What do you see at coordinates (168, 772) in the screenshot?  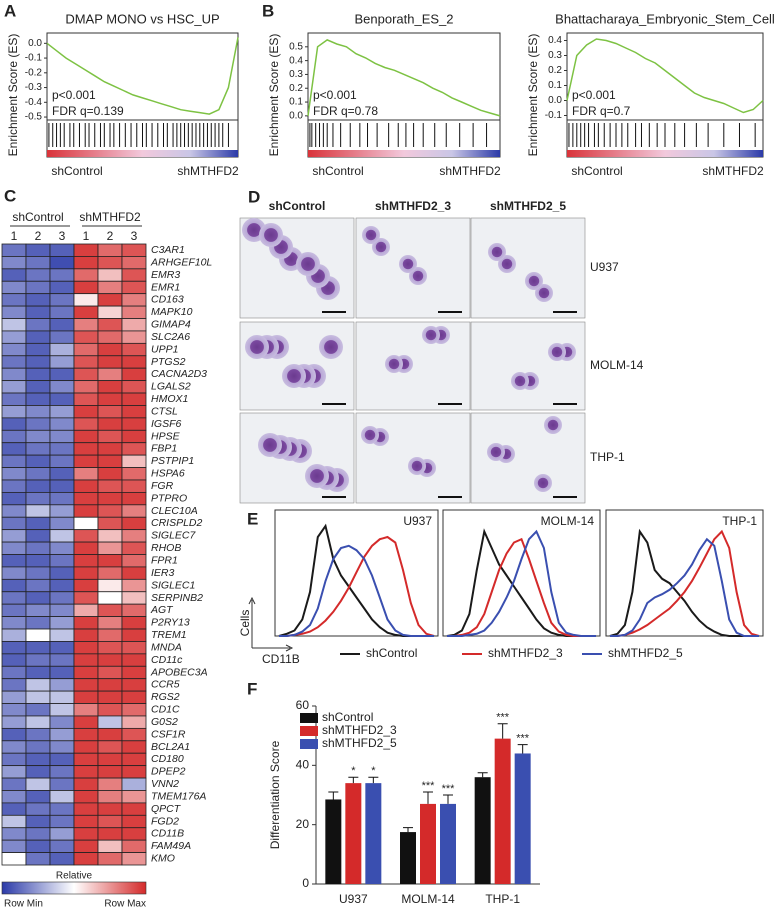 I see `gene-label: DPEP2` at bounding box center [168, 772].